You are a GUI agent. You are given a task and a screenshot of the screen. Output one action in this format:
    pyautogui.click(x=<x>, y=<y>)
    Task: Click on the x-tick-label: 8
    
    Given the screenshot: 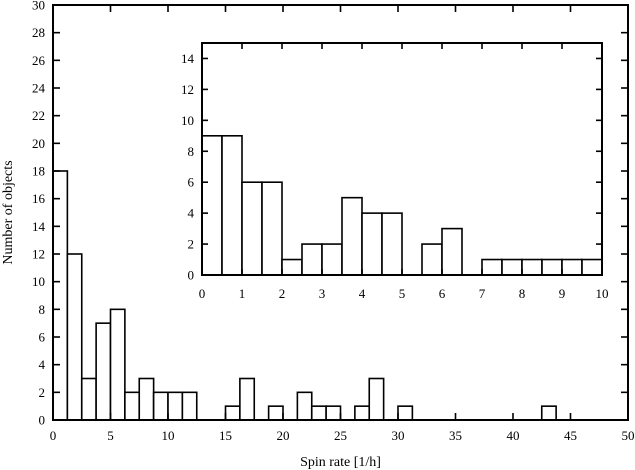 What is the action you would take?
    pyautogui.click(x=522, y=293)
    